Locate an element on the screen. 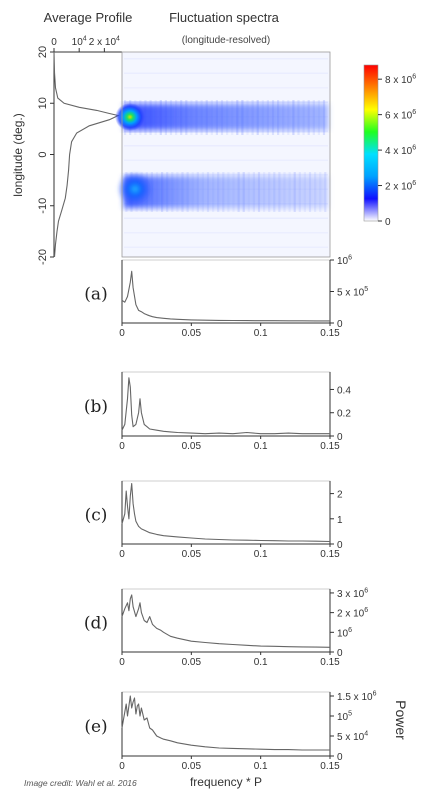 The image size is (426, 798). heatmap-band-bottom is located at coordinates (226, 192).